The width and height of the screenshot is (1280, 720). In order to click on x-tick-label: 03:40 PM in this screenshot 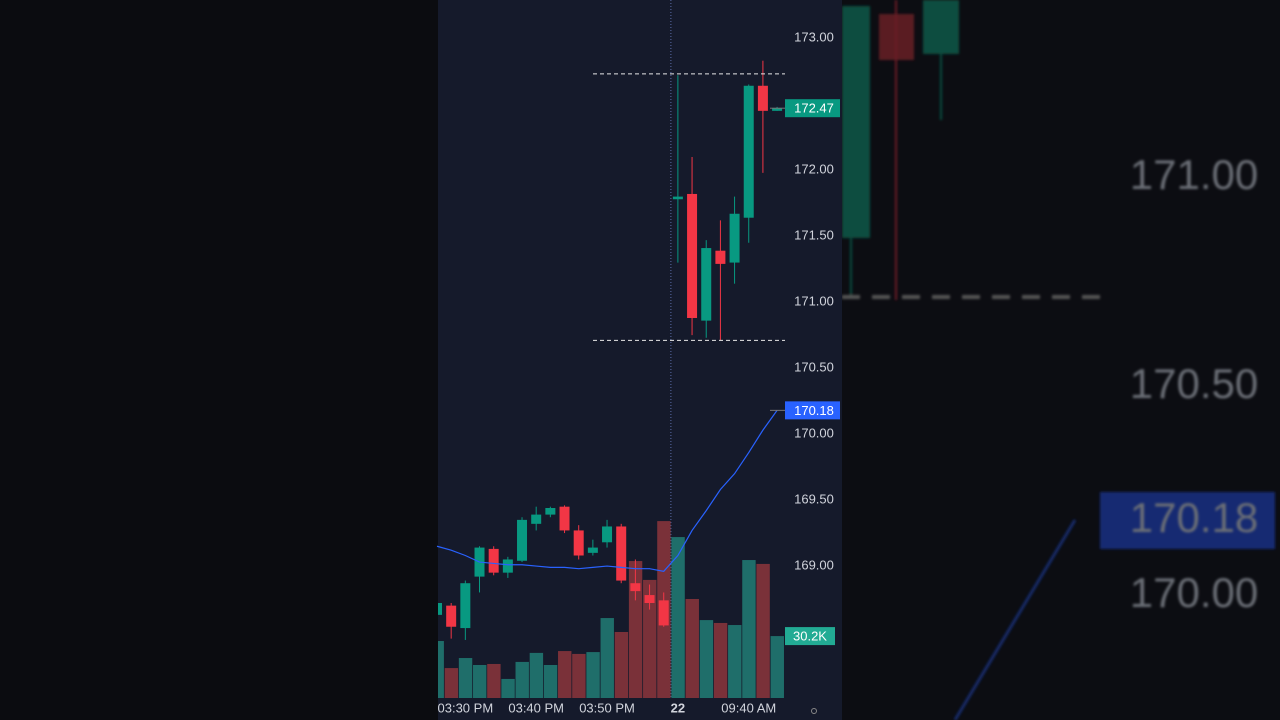, I will do `click(536, 707)`.